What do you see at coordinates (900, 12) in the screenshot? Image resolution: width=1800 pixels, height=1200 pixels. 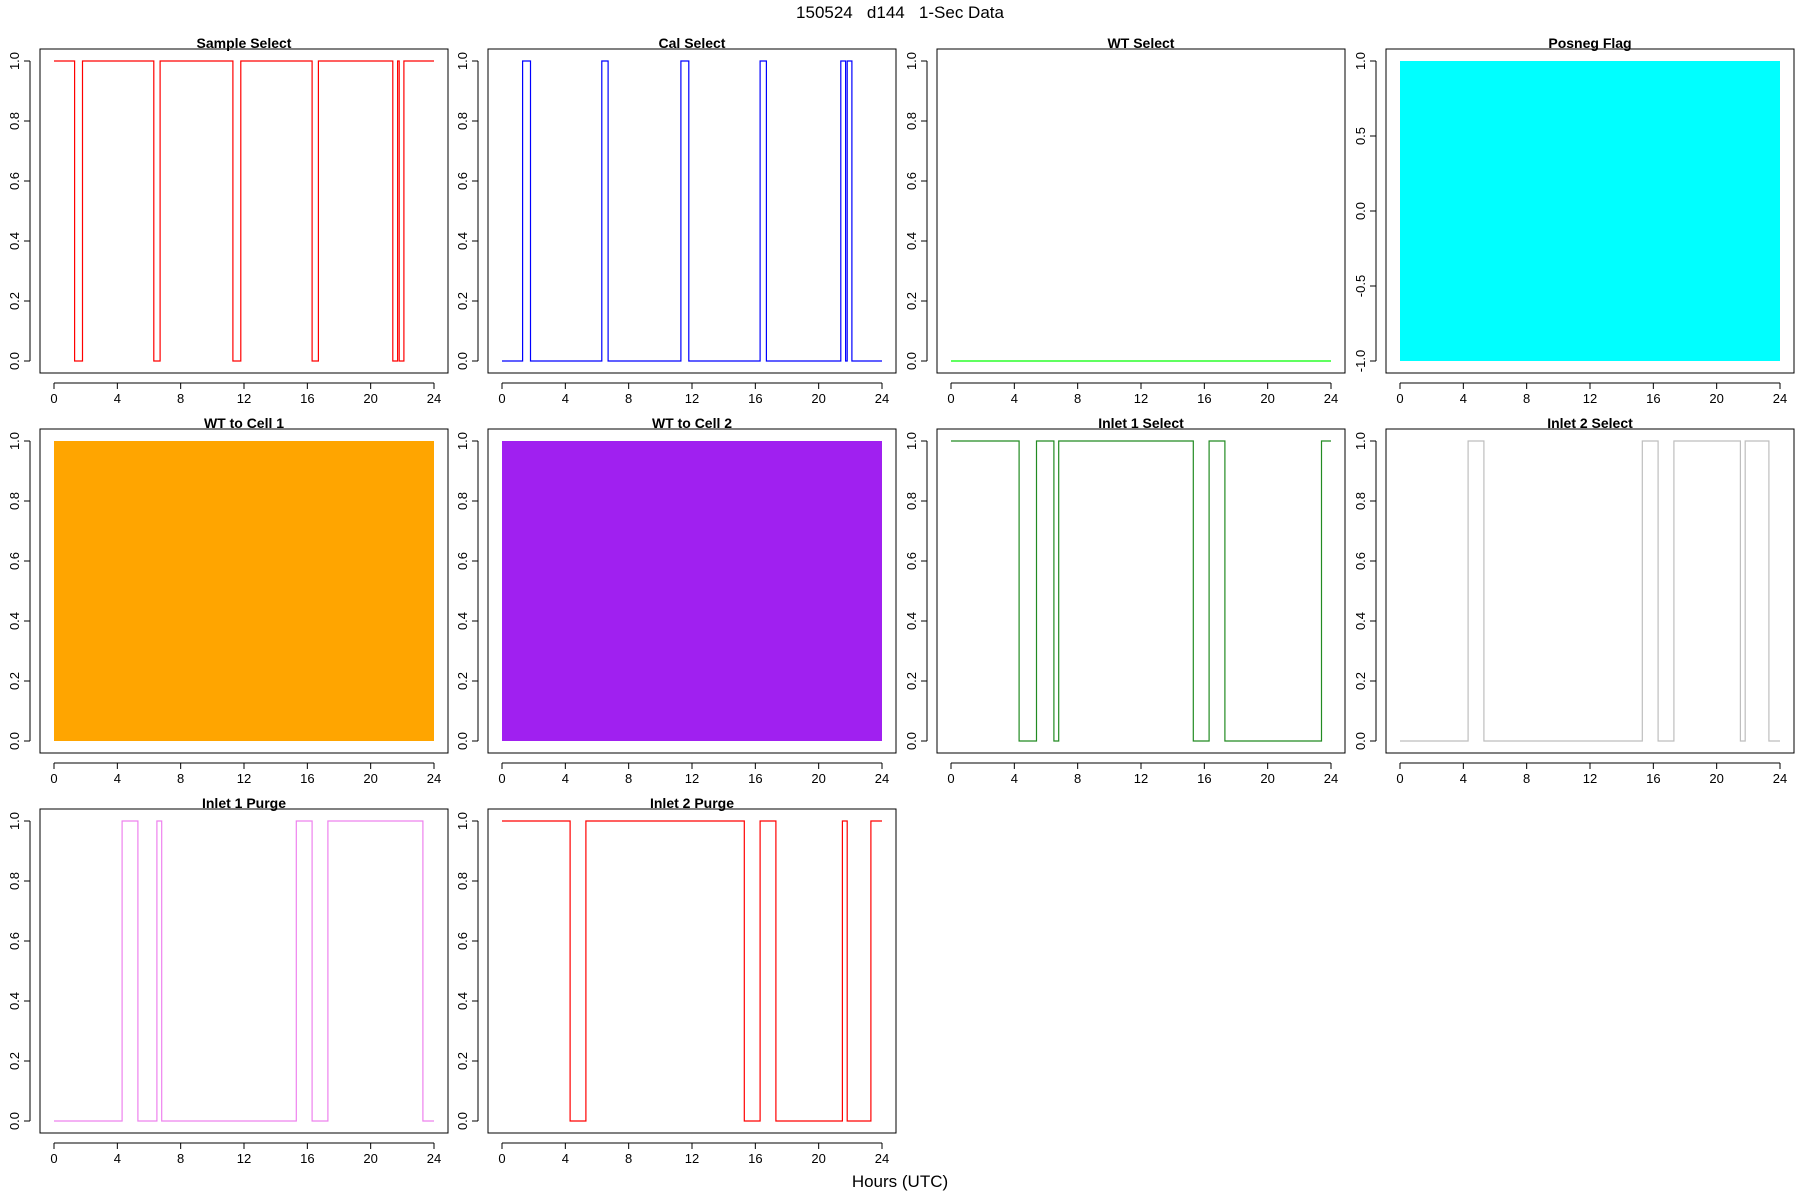 I see `figure-title: 150524 d144 1-Sec Data` at bounding box center [900, 12].